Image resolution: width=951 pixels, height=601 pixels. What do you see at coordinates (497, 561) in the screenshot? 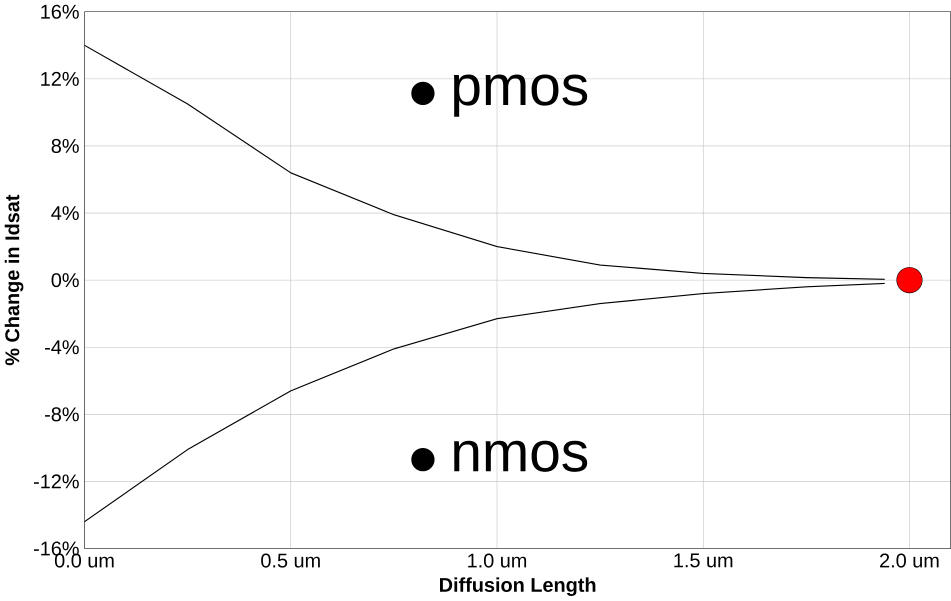
I see `x-tick-label: 1.0 um` at bounding box center [497, 561].